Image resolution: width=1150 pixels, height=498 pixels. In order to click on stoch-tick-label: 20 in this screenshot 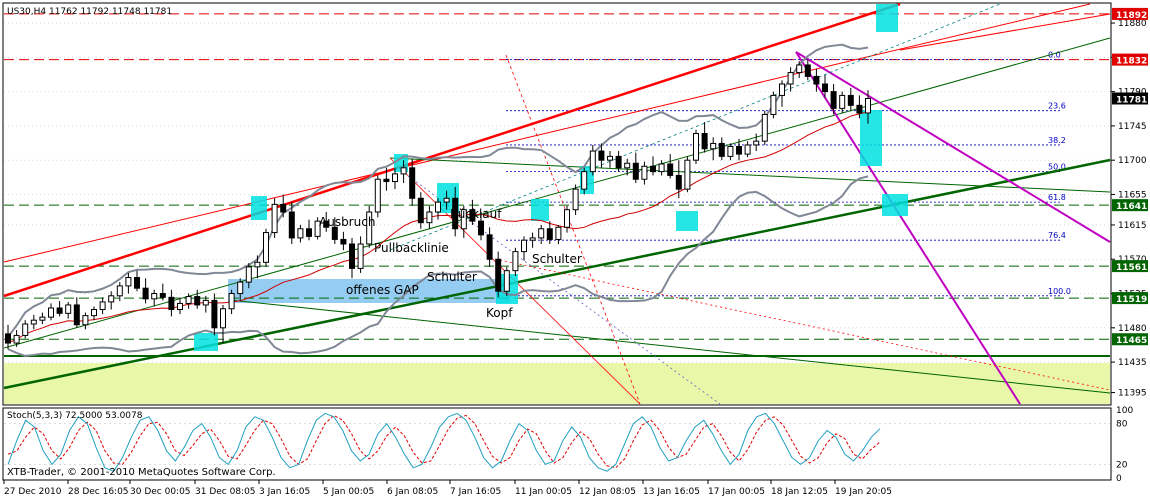, I will do `click(1122, 465)`.